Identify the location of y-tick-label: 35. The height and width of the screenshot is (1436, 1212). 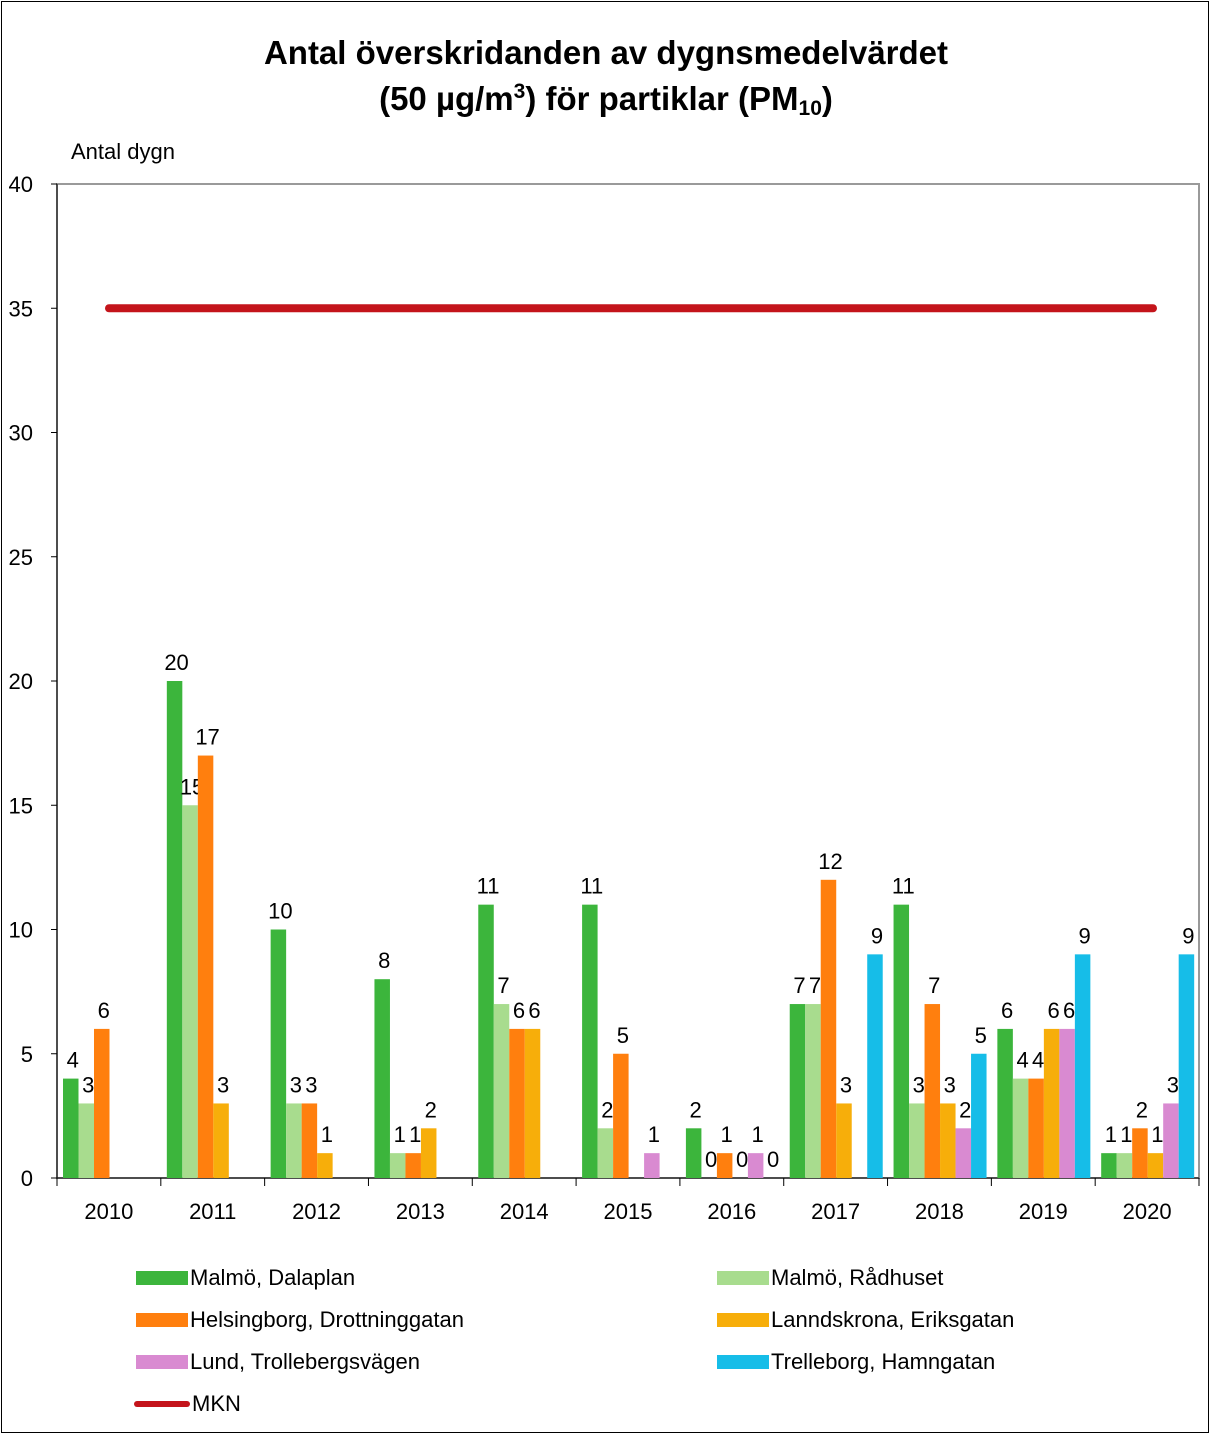
(21, 308).